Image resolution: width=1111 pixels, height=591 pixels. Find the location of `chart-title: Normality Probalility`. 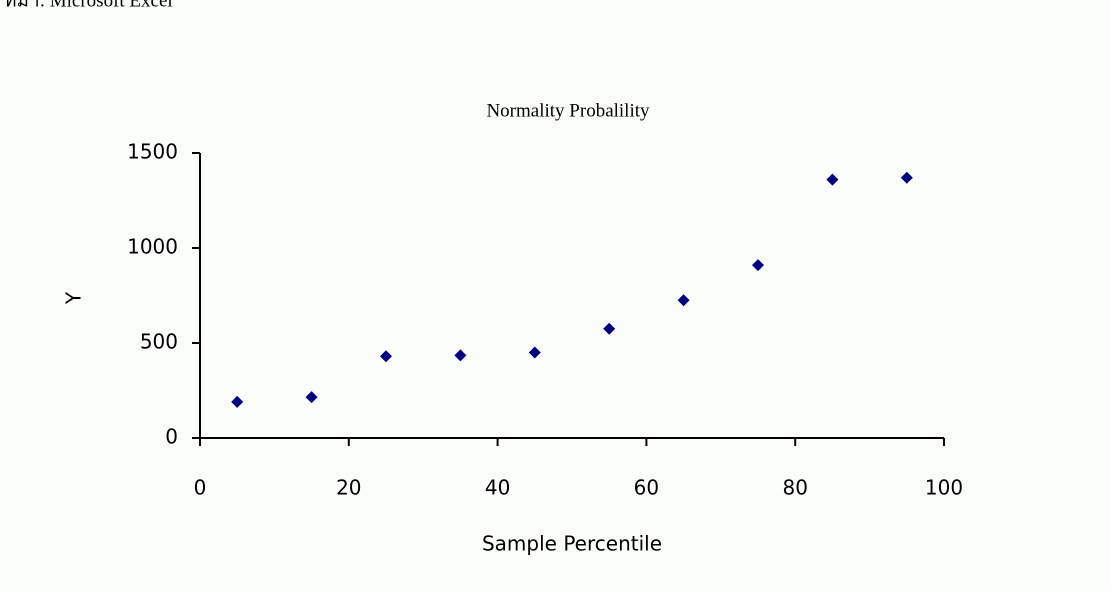

chart-title: Normality Probalility is located at coordinates (568, 110).